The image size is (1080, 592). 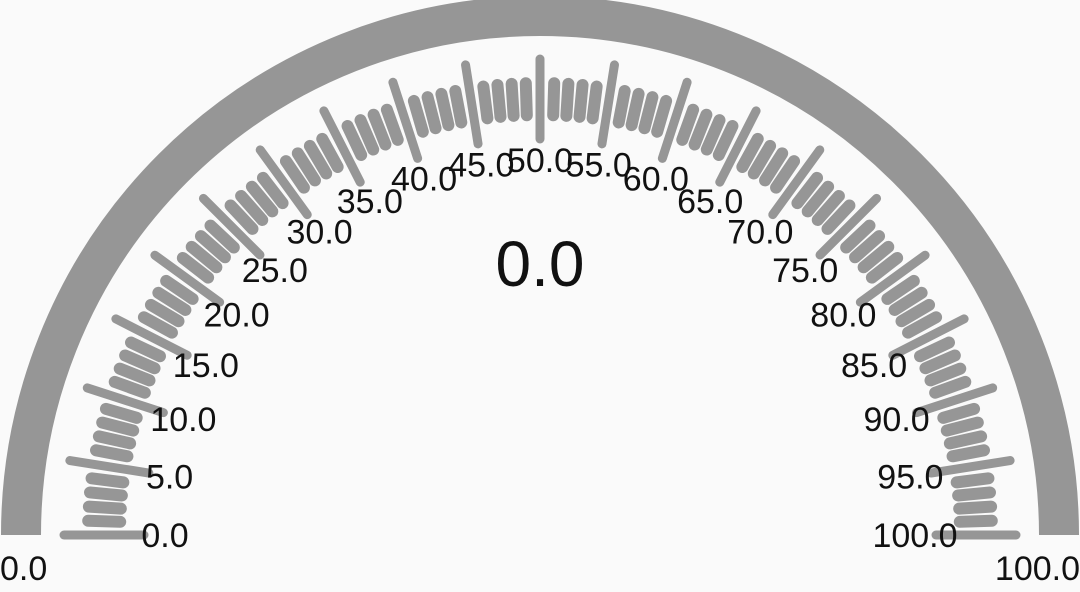 I want to click on scale-label: 30.0, so click(x=320, y=233).